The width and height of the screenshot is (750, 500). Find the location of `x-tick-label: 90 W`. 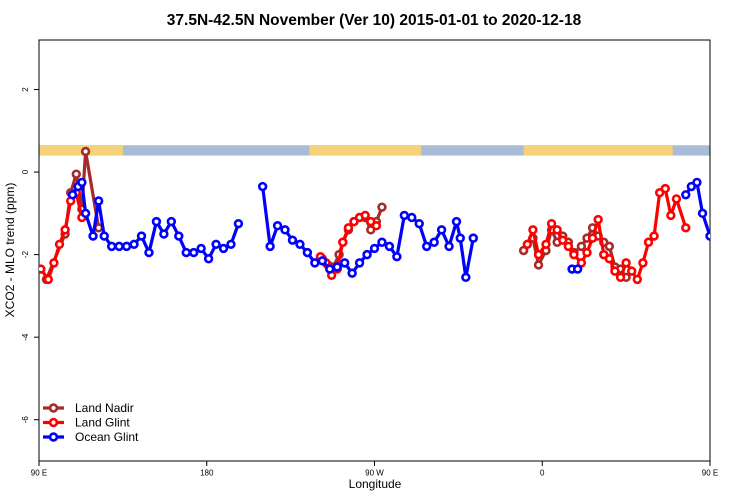

x-tick-label: 90 W is located at coordinates (374, 473).